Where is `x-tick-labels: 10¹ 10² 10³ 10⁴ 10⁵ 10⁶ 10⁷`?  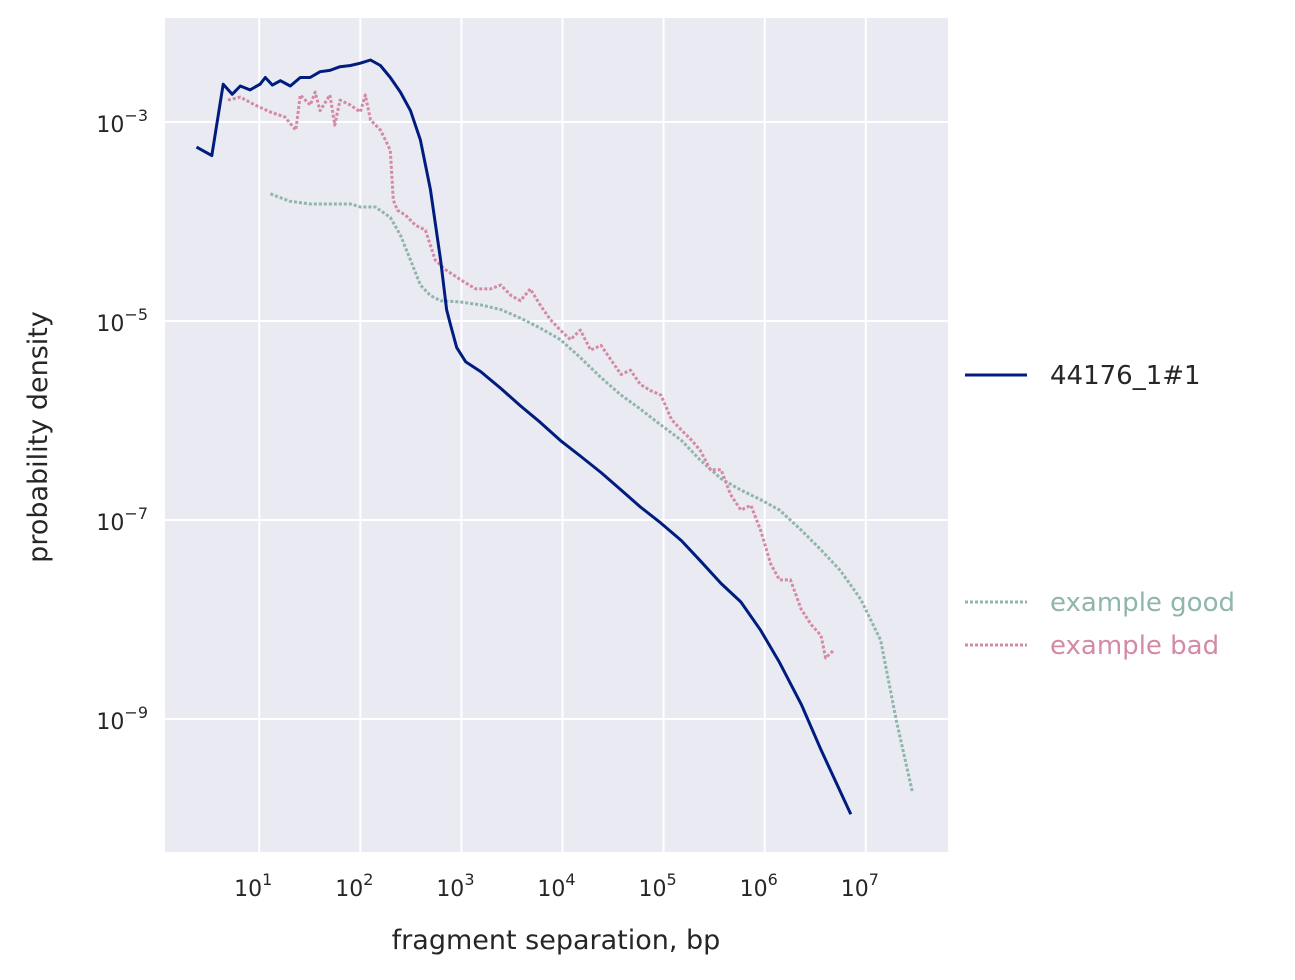
x-tick-labels: 10¹ 10² 10³ 10⁴ 10⁵ 10⁶ 10⁷ is located at coordinates (556, 886).